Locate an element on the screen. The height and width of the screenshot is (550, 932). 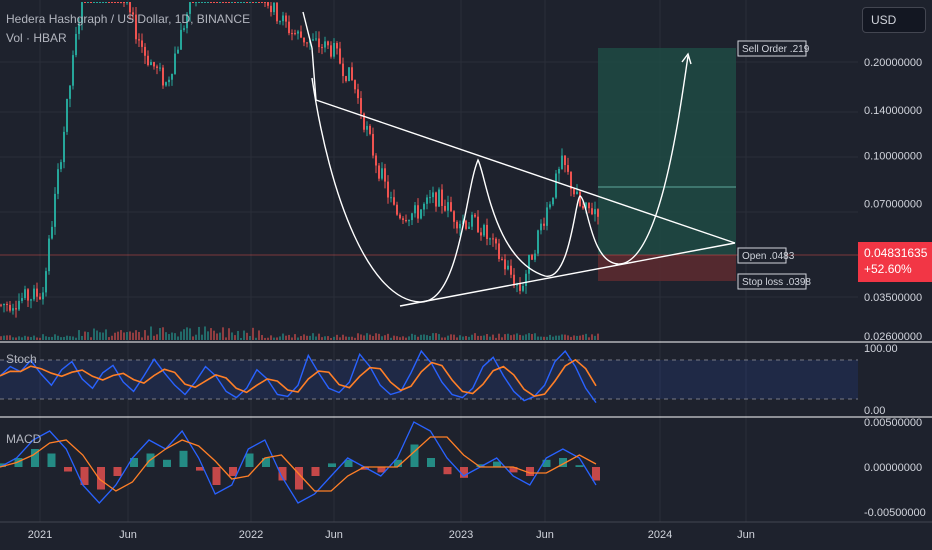
currency-button: USD is located at coordinates (894, 20).